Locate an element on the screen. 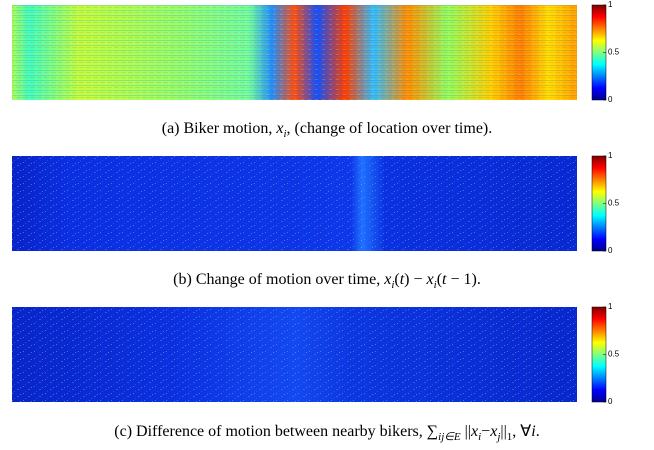 The width and height of the screenshot is (654, 450). caption-math: j is located at coordinates (499, 437).